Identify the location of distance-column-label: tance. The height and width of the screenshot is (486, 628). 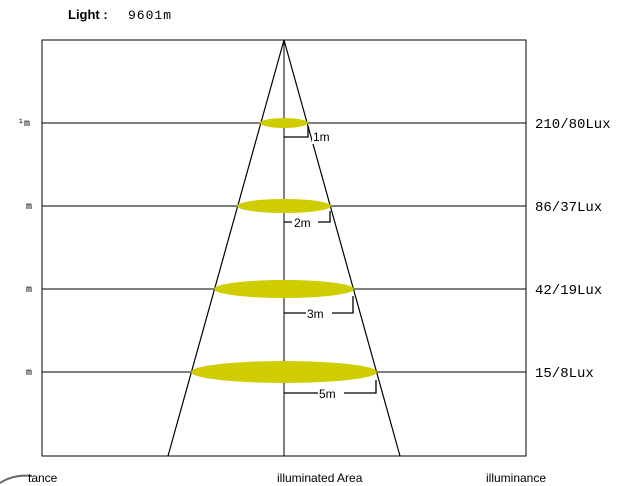
(43, 478).